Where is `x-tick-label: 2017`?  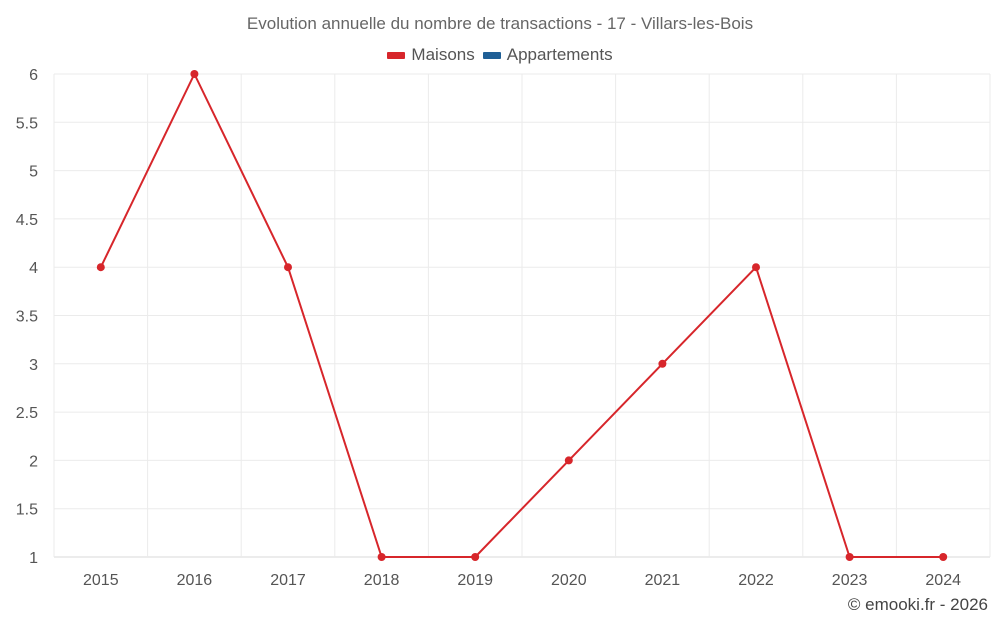 x-tick-label: 2017 is located at coordinates (288, 580).